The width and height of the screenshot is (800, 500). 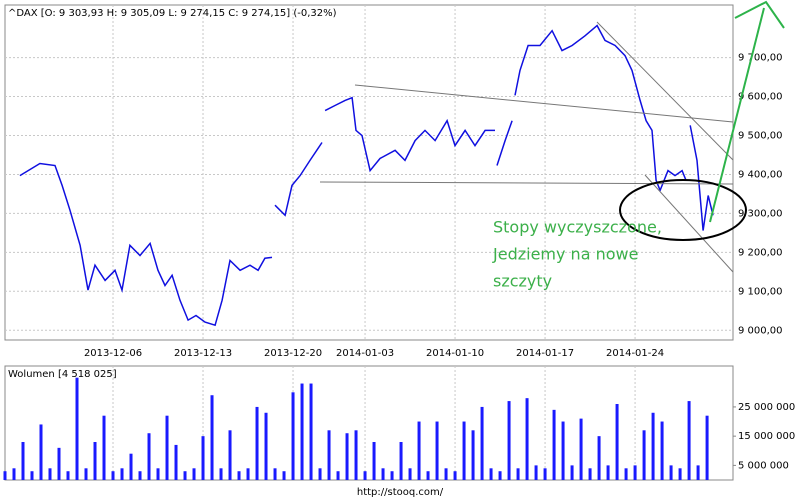 What do you see at coordinates (737, 115) in the screenshot?
I see `arrow` at bounding box center [737, 115].